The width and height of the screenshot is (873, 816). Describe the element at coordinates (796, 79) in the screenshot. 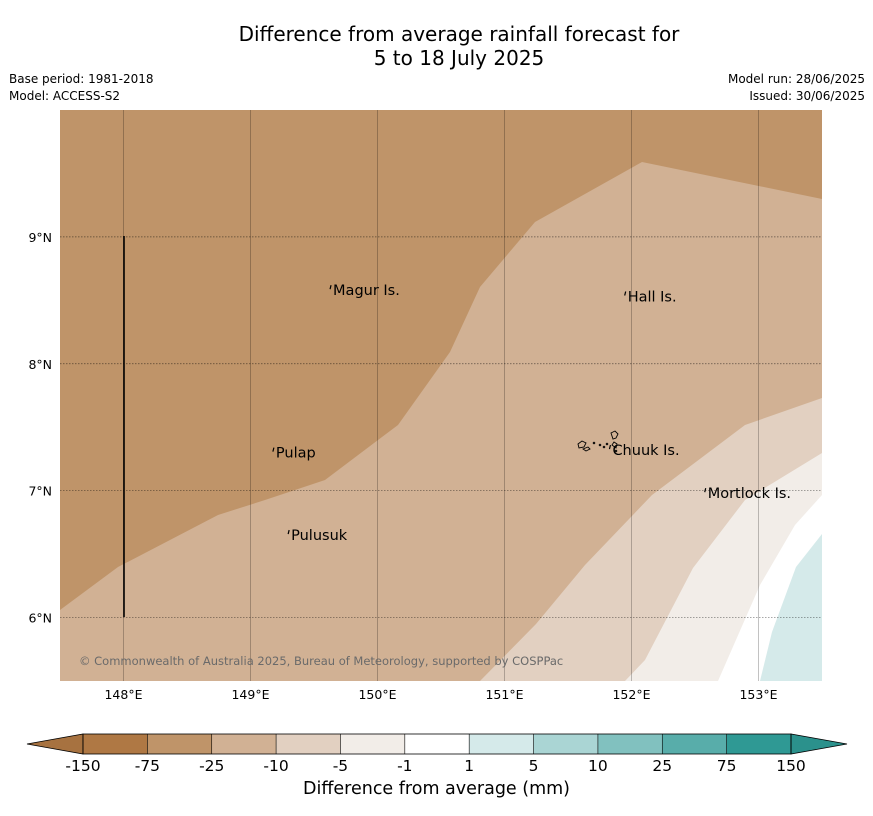

I see `model-run: Model run: 28/06/2025` at that location.